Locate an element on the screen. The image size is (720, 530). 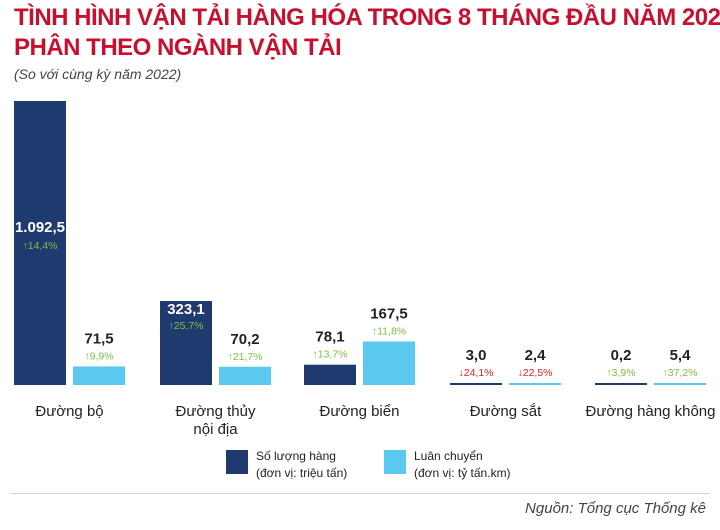
chart-subtitle: (So với cùng kỳ năm 2022) is located at coordinates (98, 74).